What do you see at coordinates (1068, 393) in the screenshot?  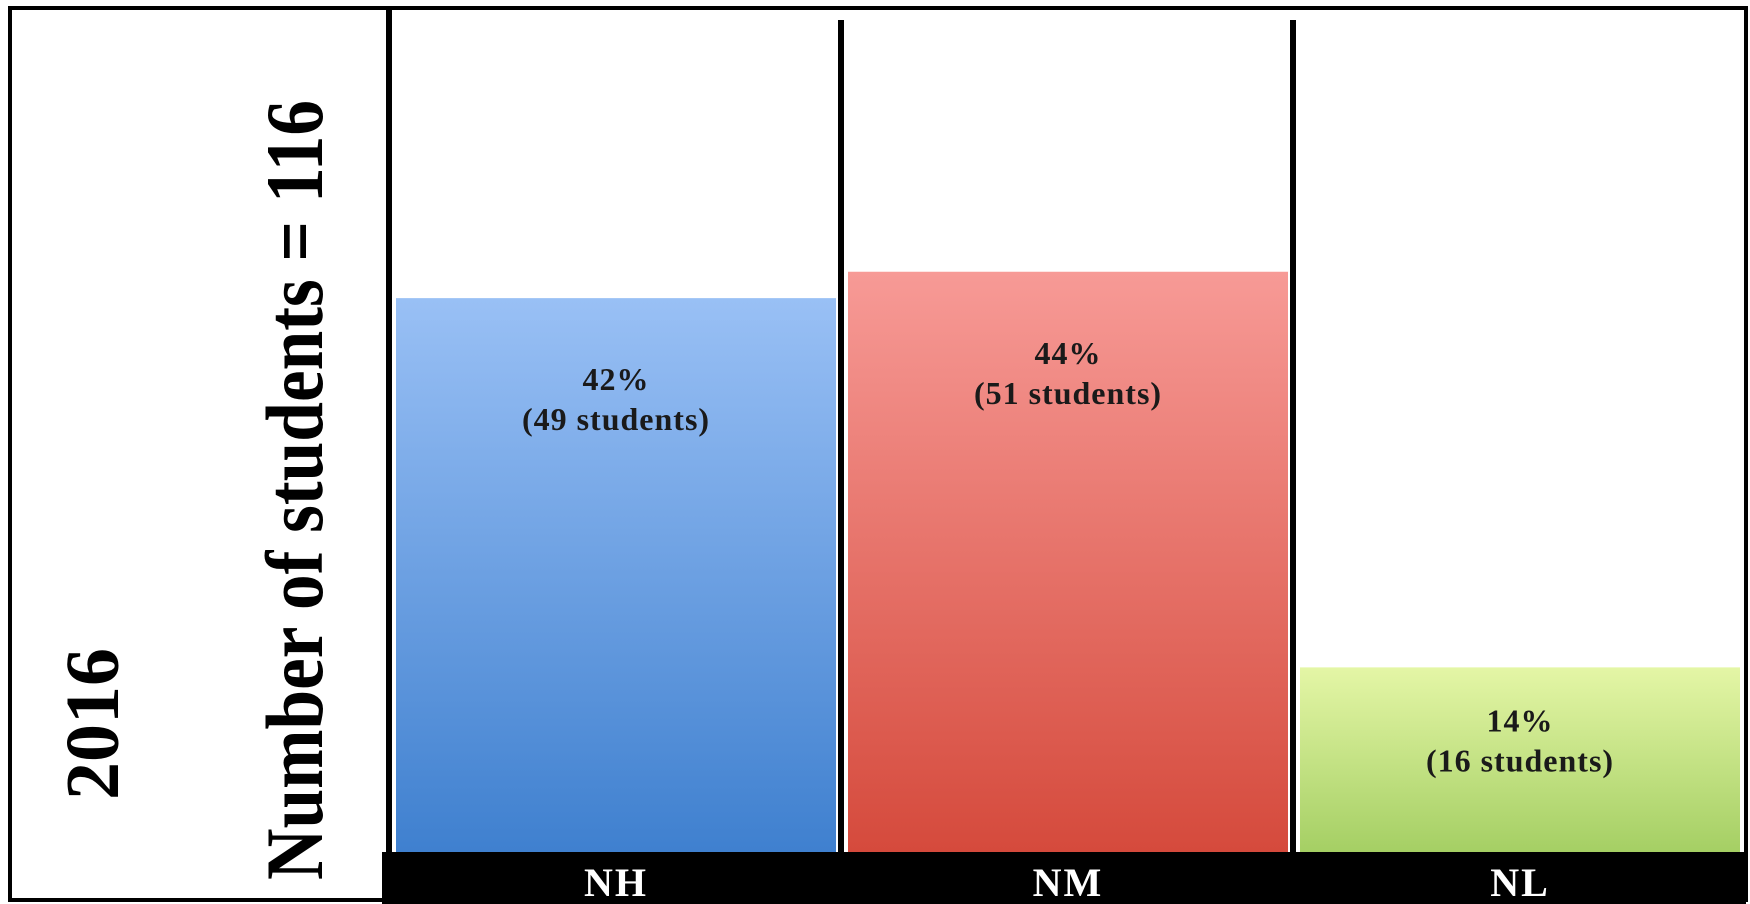 I see `count-label-nm: (51 students)` at bounding box center [1068, 393].